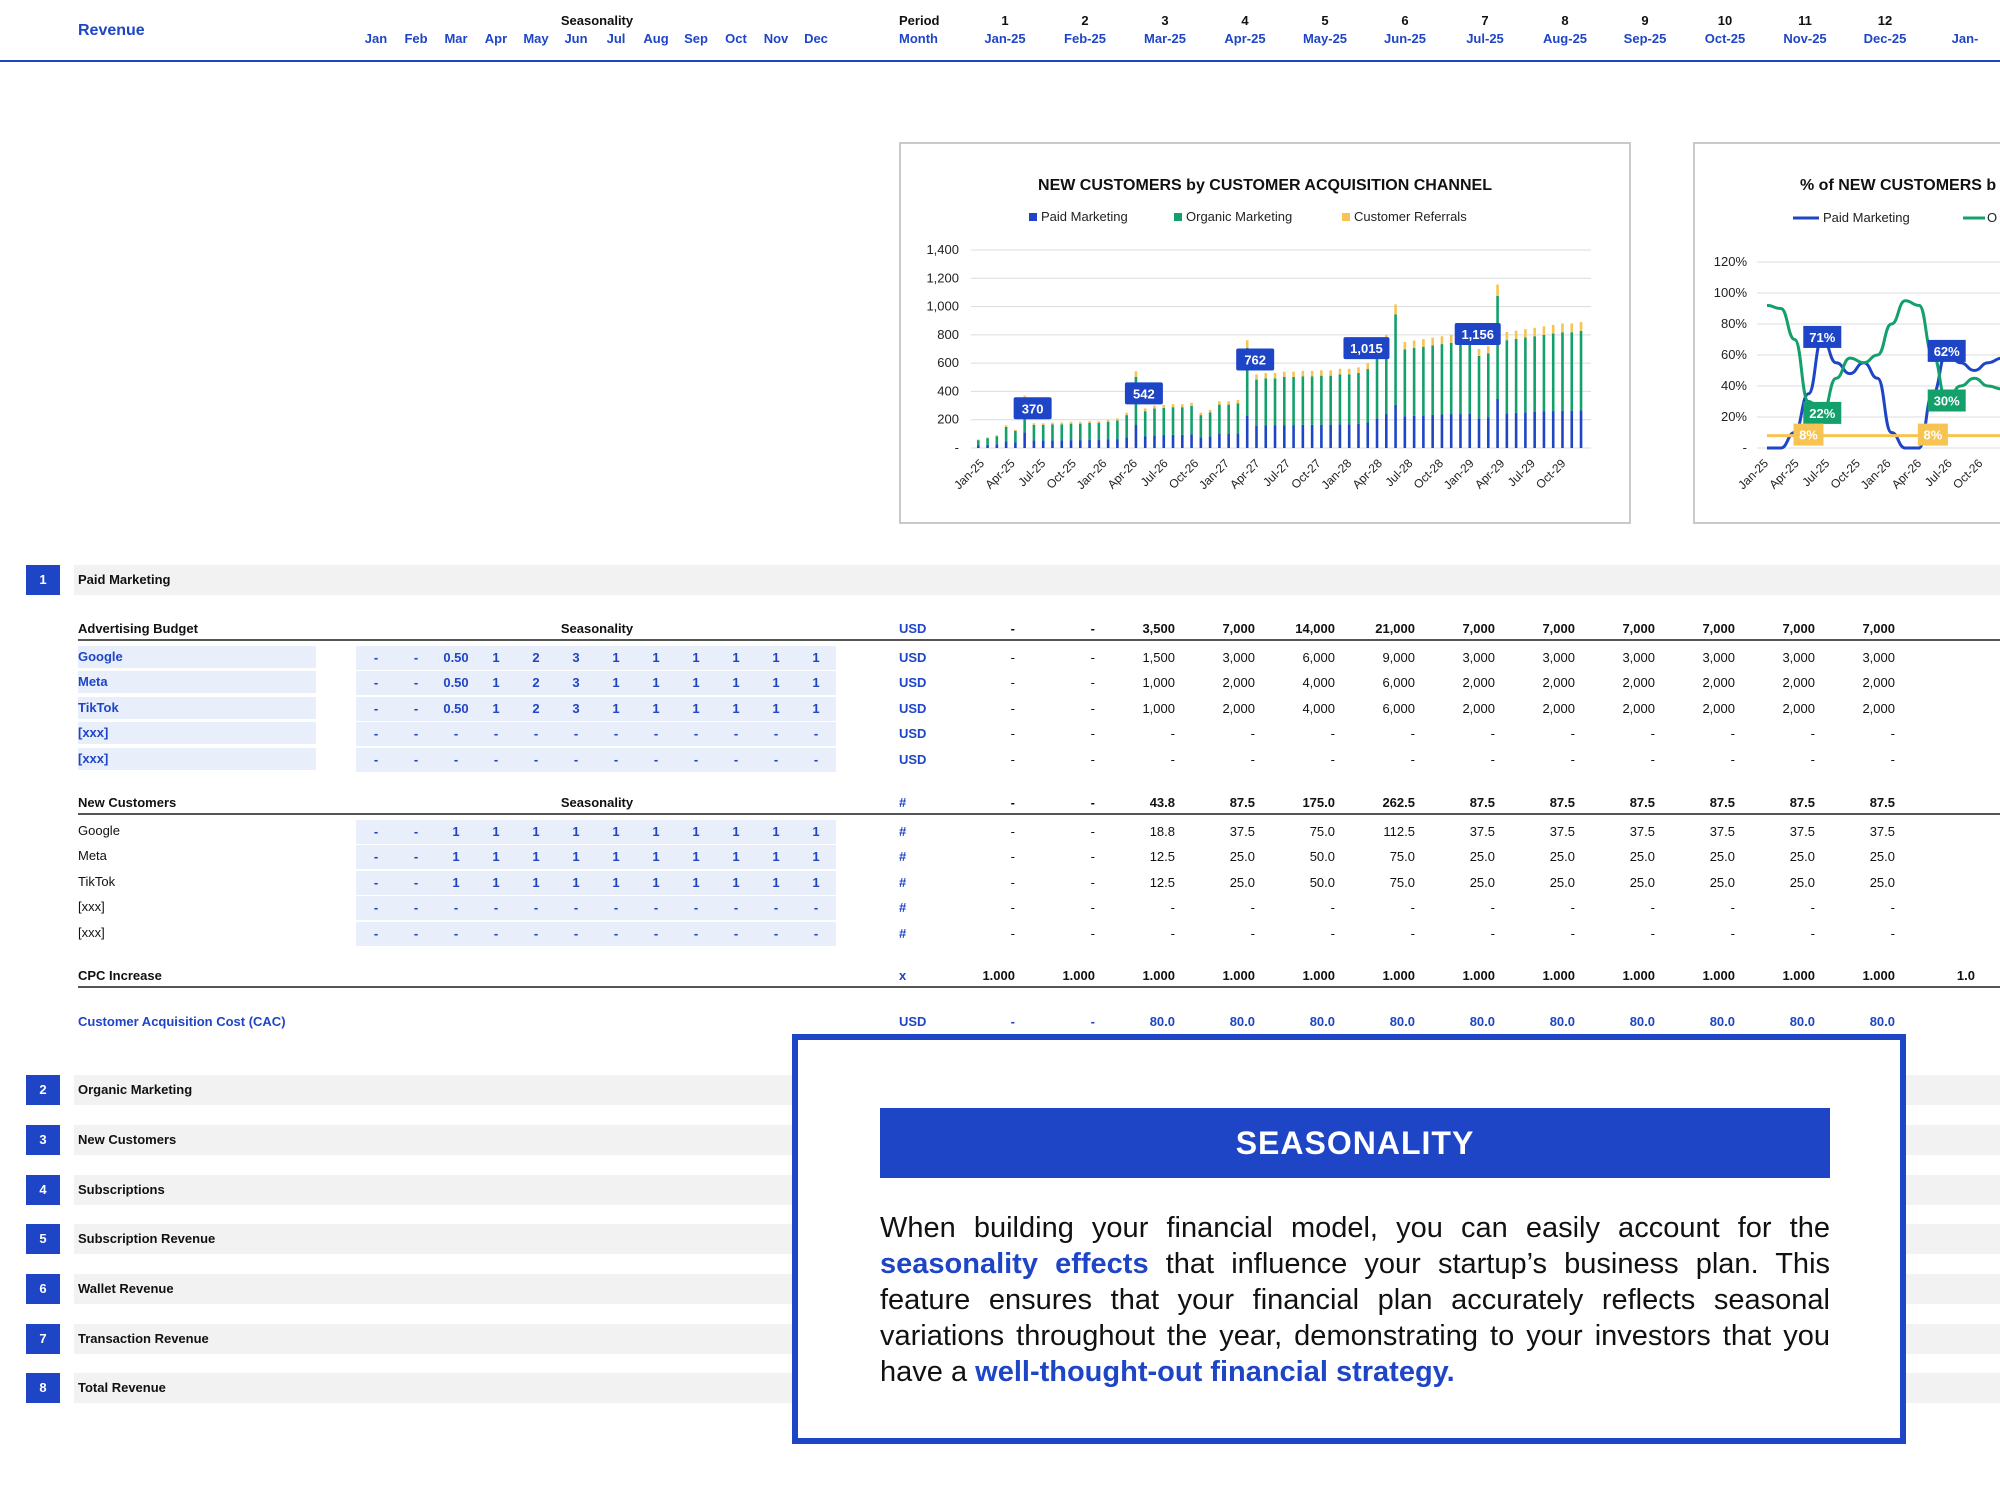  What do you see at coordinates (197, 707) in the screenshot?
I see `row-label: TikTok` at bounding box center [197, 707].